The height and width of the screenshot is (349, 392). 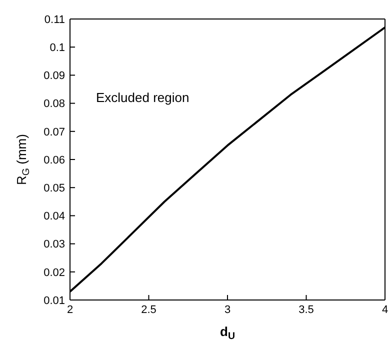 What do you see at coordinates (54, 300) in the screenshot?
I see `y-tick-label: 0.01` at bounding box center [54, 300].